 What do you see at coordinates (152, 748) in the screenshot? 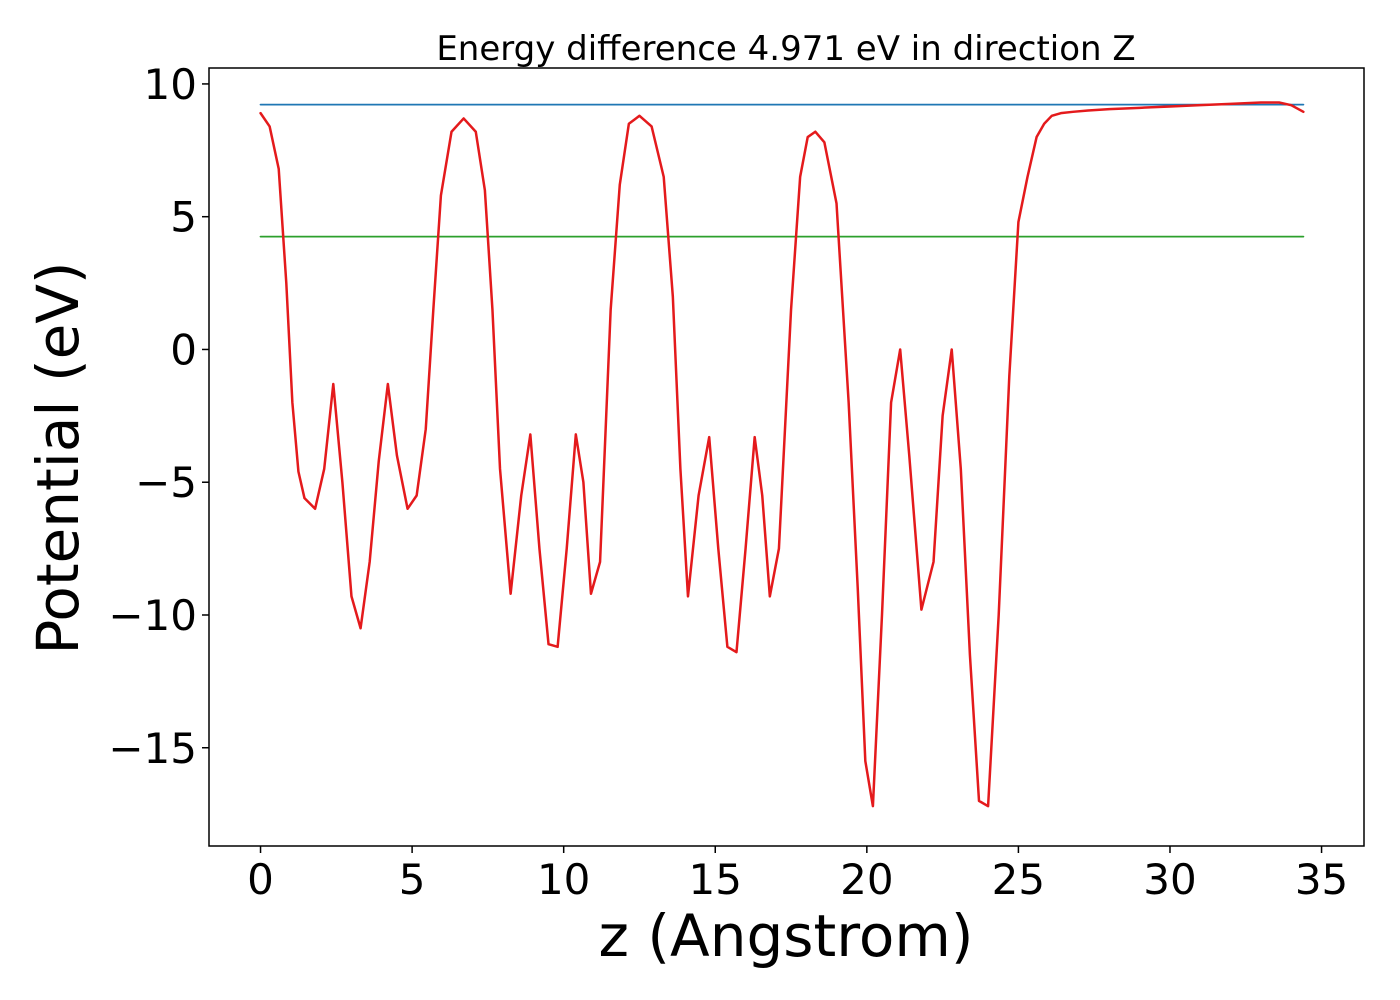
I see `y-tick-label: −15` at bounding box center [152, 748].